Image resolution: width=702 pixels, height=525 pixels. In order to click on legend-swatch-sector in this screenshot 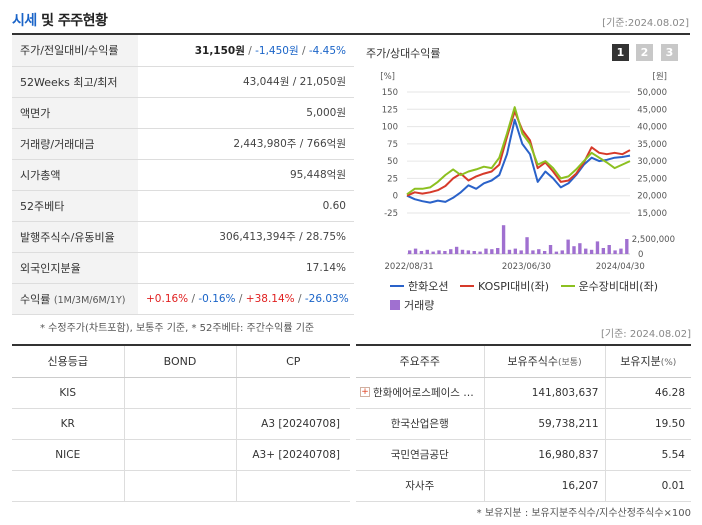, I will do `click(567, 286)`.